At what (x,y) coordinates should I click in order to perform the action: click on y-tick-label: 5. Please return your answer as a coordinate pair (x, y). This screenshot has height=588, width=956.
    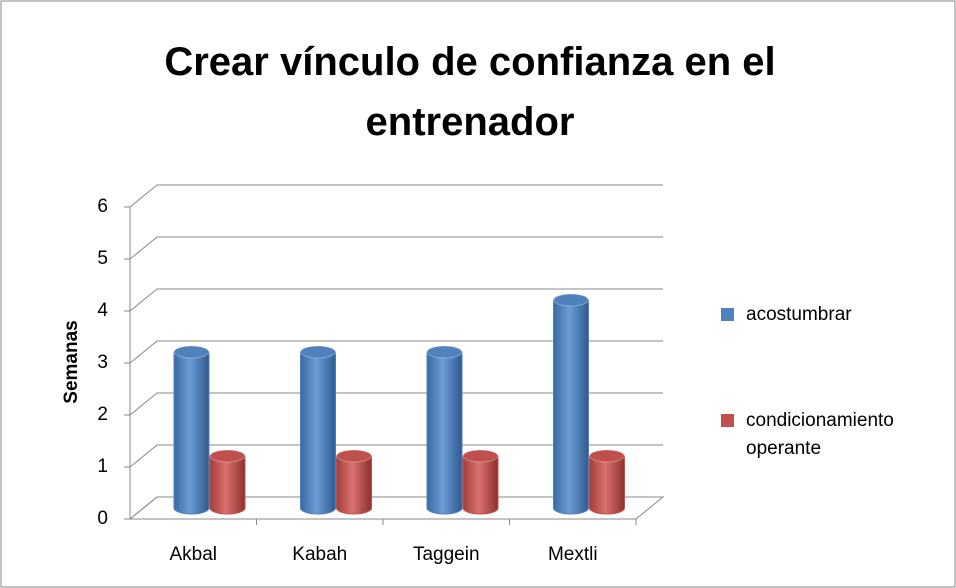
    Looking at the image, I should click on (102, 258).